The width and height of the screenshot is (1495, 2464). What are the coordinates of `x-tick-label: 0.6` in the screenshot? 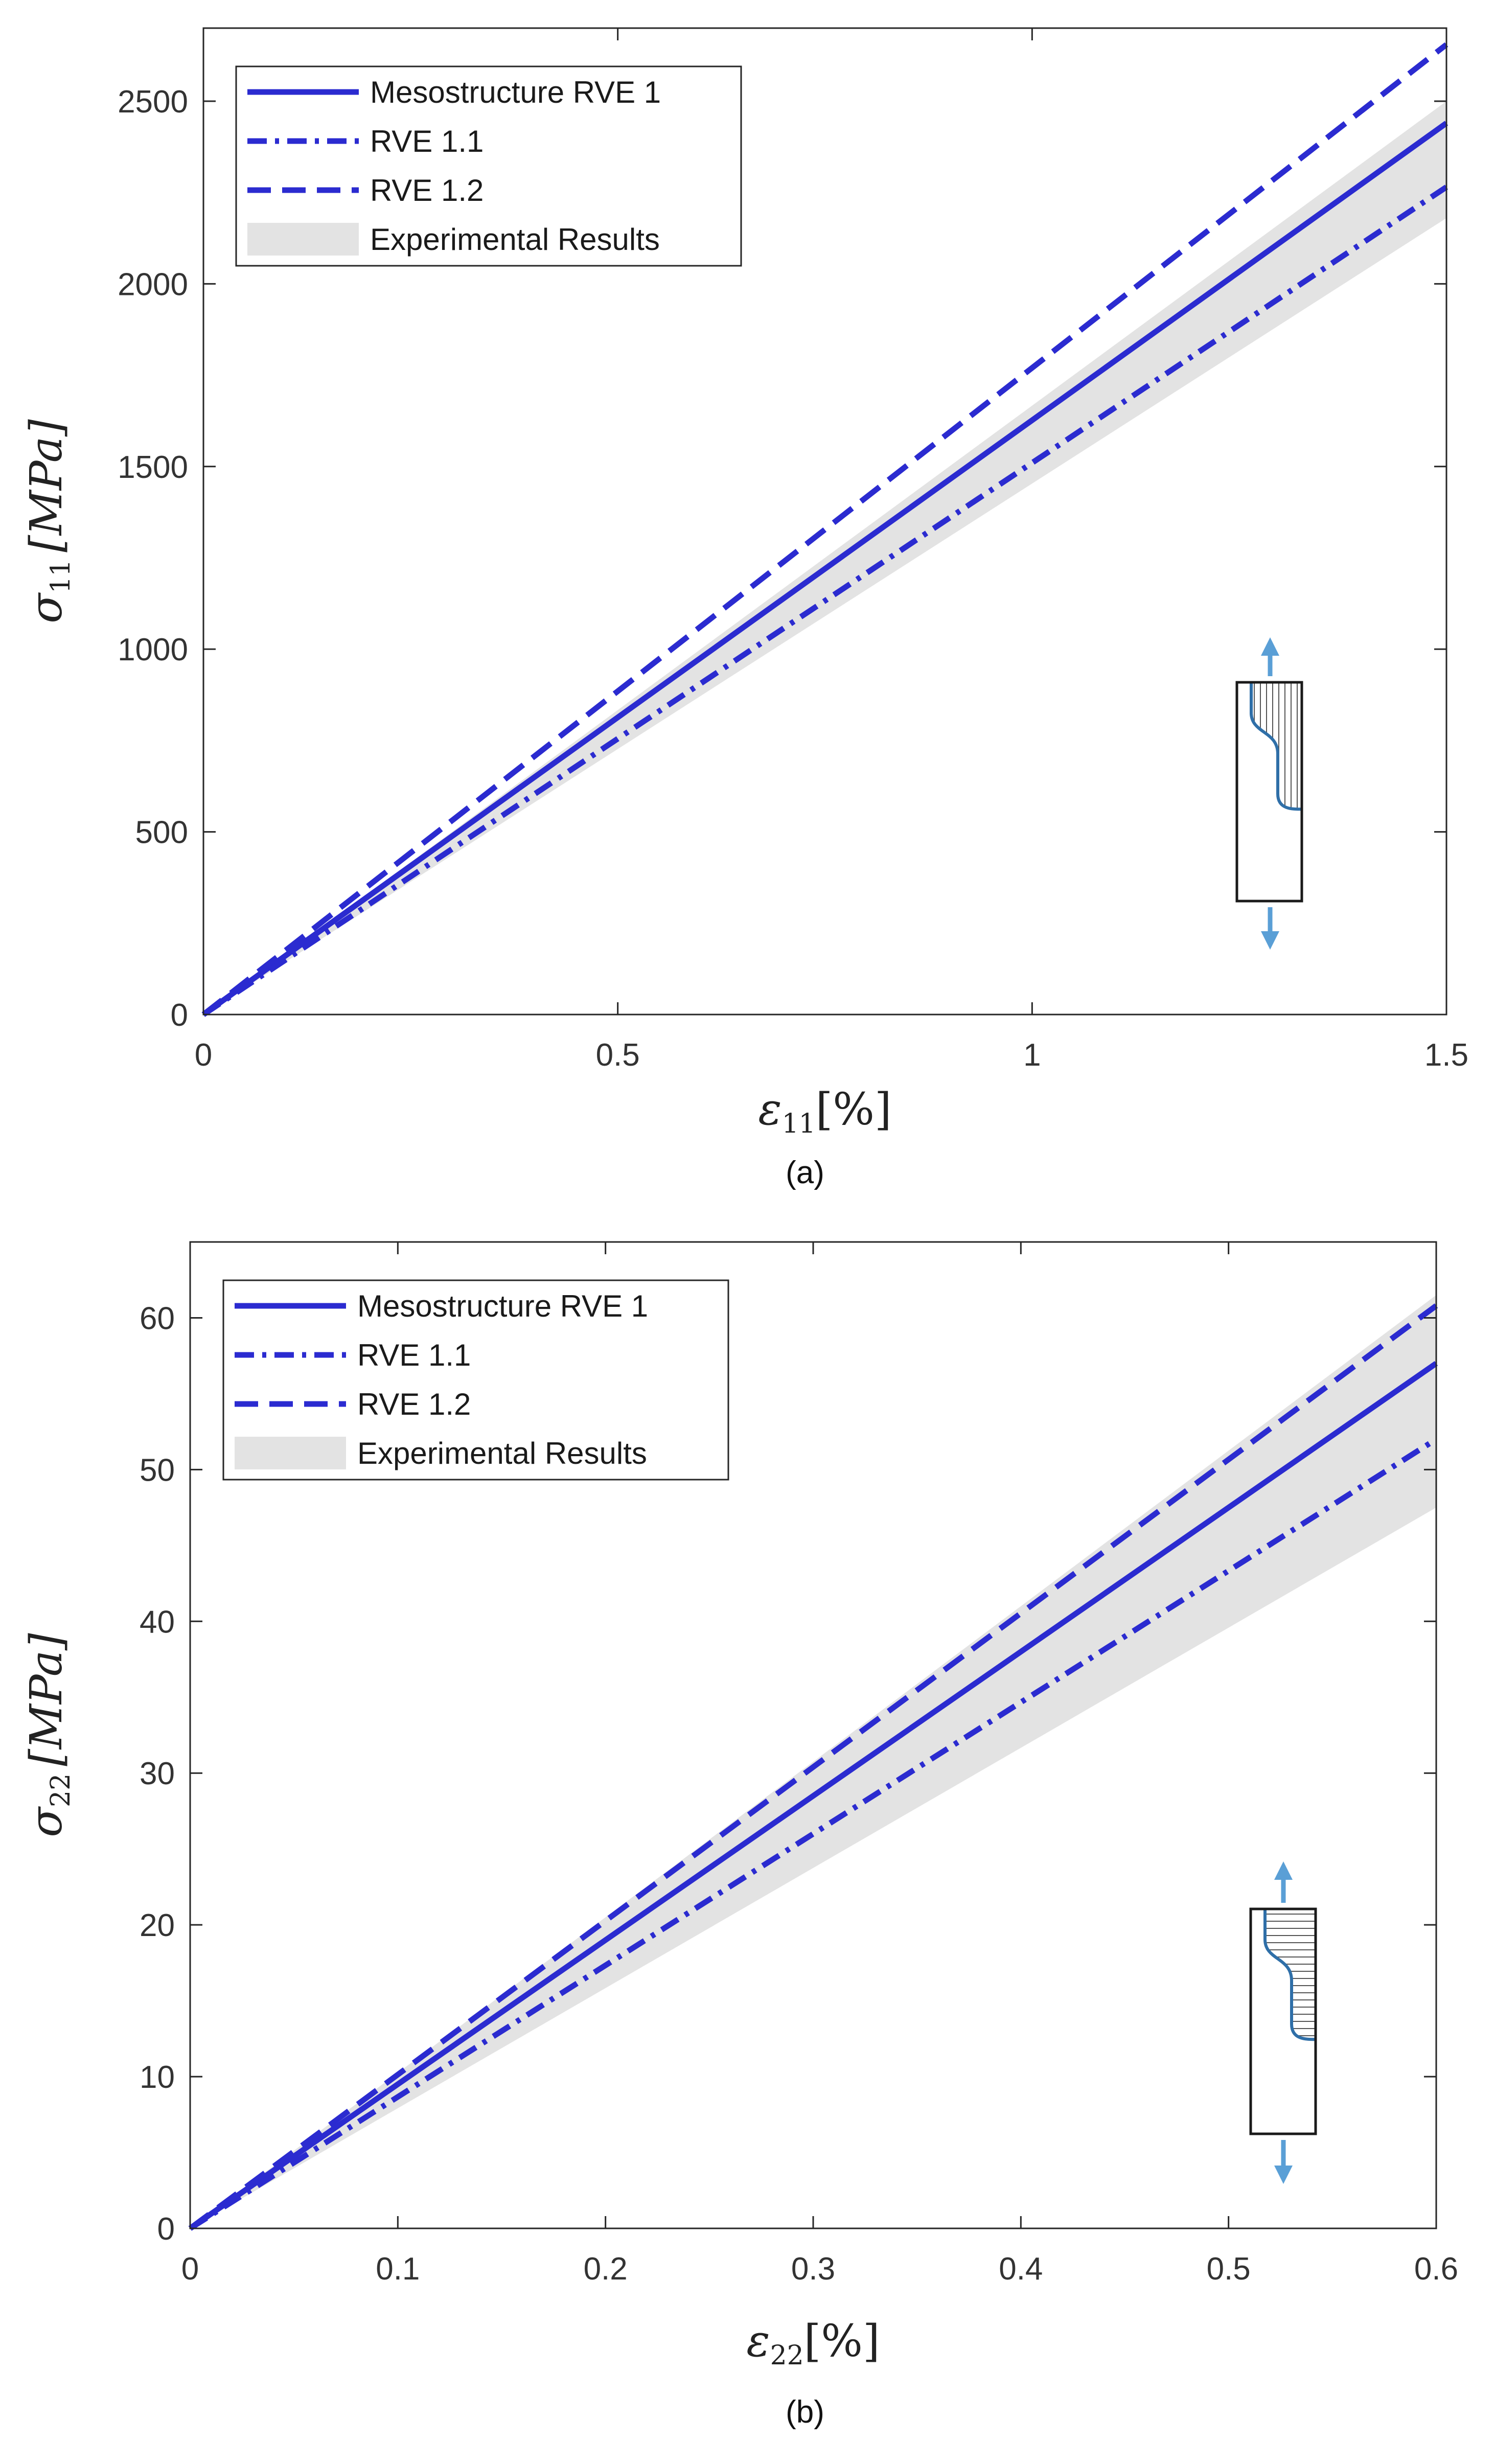 It's located at (1436, 2269).